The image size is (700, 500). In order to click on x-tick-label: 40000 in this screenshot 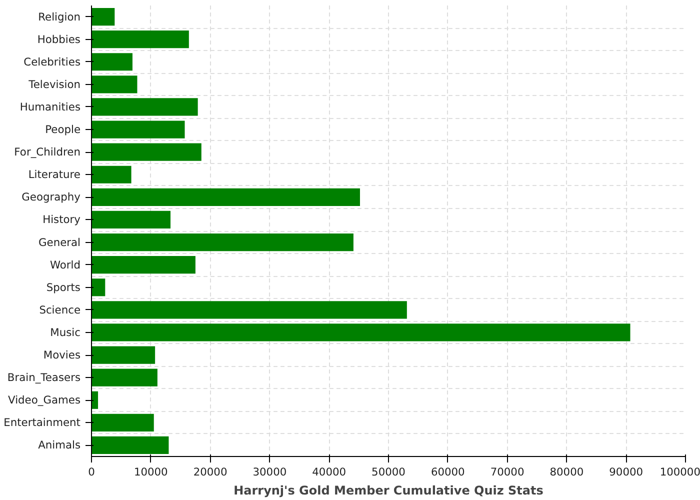, I will do `click(329, 472)`.